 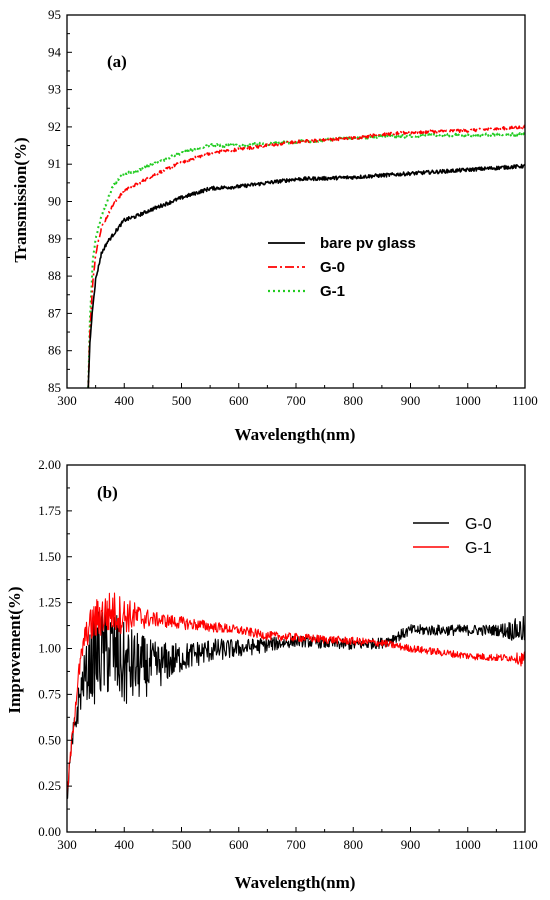 What do you see at coordinates (49, 831) in the screenshot?
I see `y-tick-label: 0.00` at bounding box center [49, 831].